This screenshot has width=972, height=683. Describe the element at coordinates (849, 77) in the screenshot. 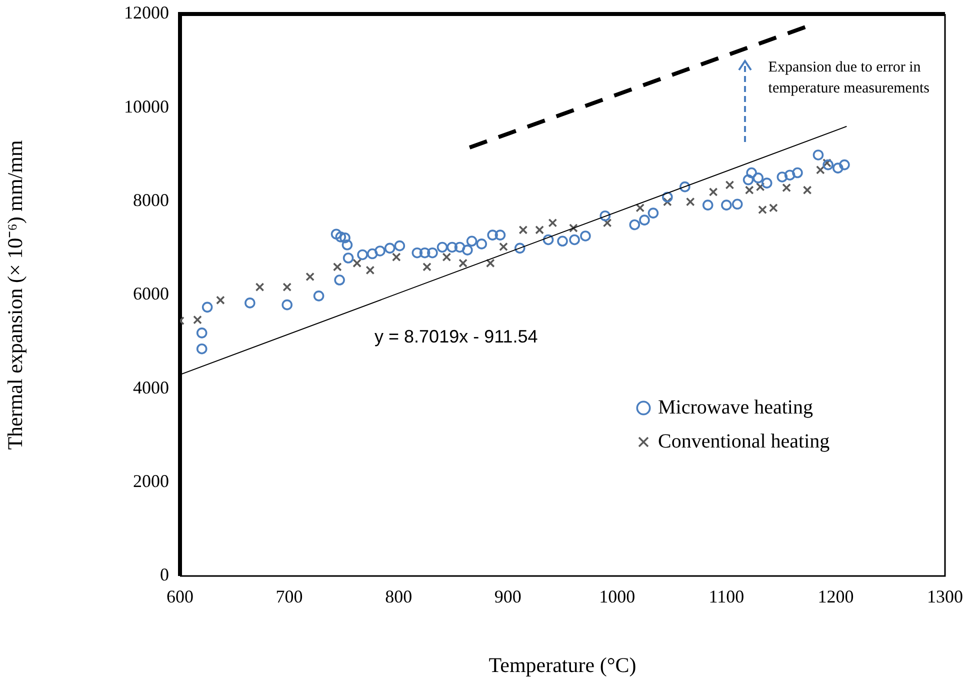

I see `annotation: Expansion due to error in temperature measurements` at that location.